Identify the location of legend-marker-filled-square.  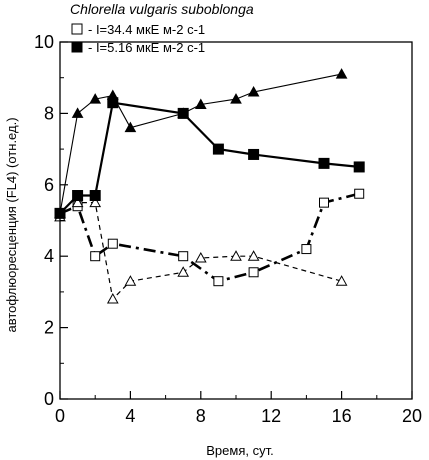
(77, 47).